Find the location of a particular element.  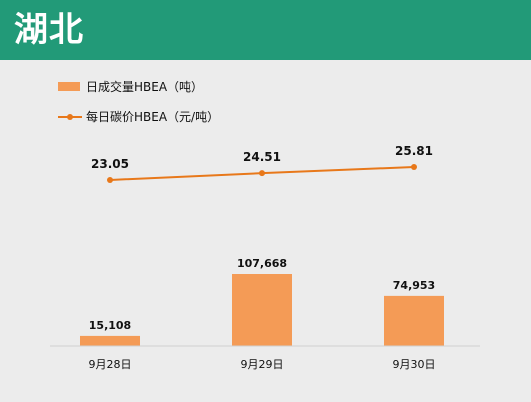

x-tick-label-1: 9月28日 is located at coordinates (110, 364).